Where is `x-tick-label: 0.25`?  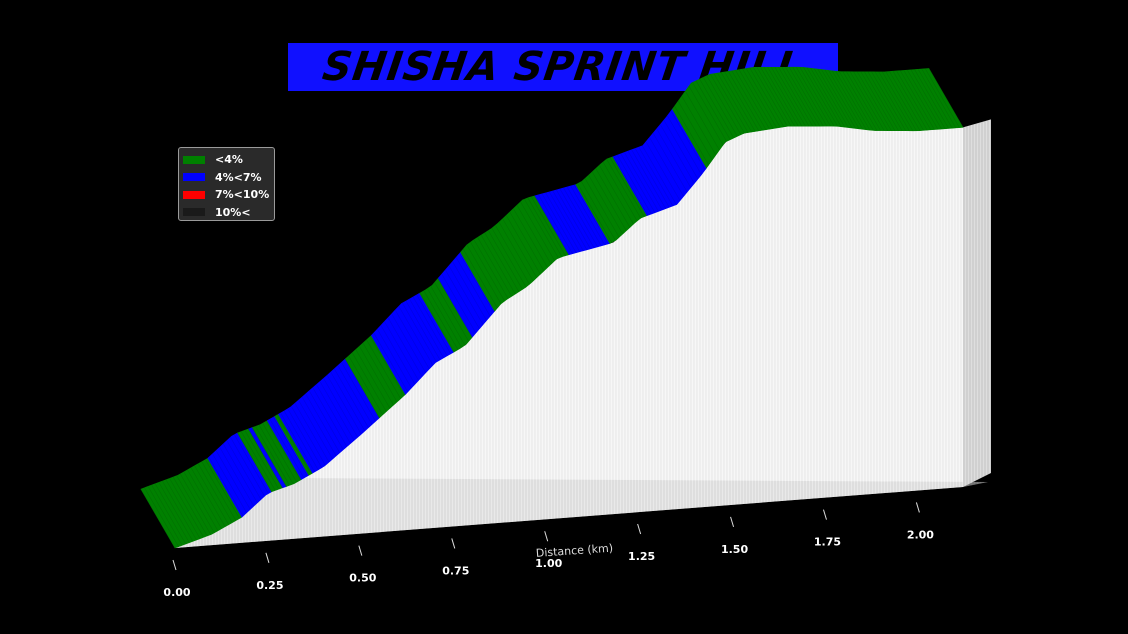
x-tick-label: 0.25 is located at coordinates (269, 585).